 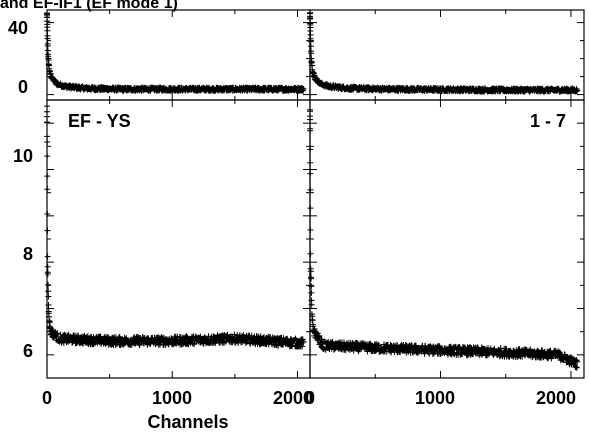 What do you see at coordinates (47, 398) in the screenshot?
I see `x-tick-label-left-0: 0` at bounding box center [47, 398].